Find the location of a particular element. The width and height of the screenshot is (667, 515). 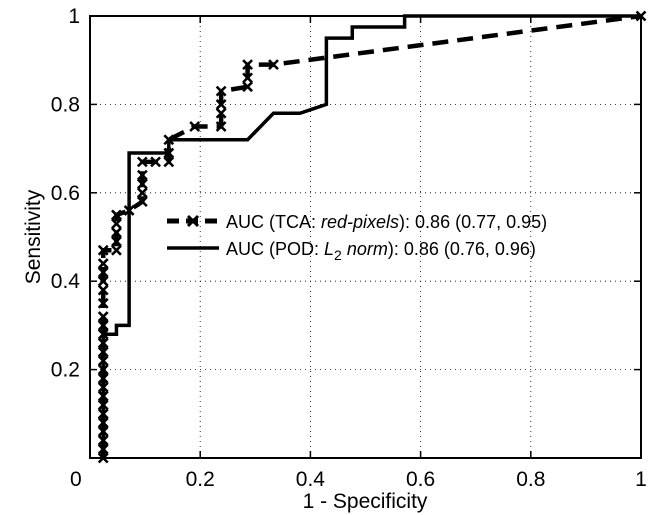

legend-marker-tca is located at coordinates (193, 221).